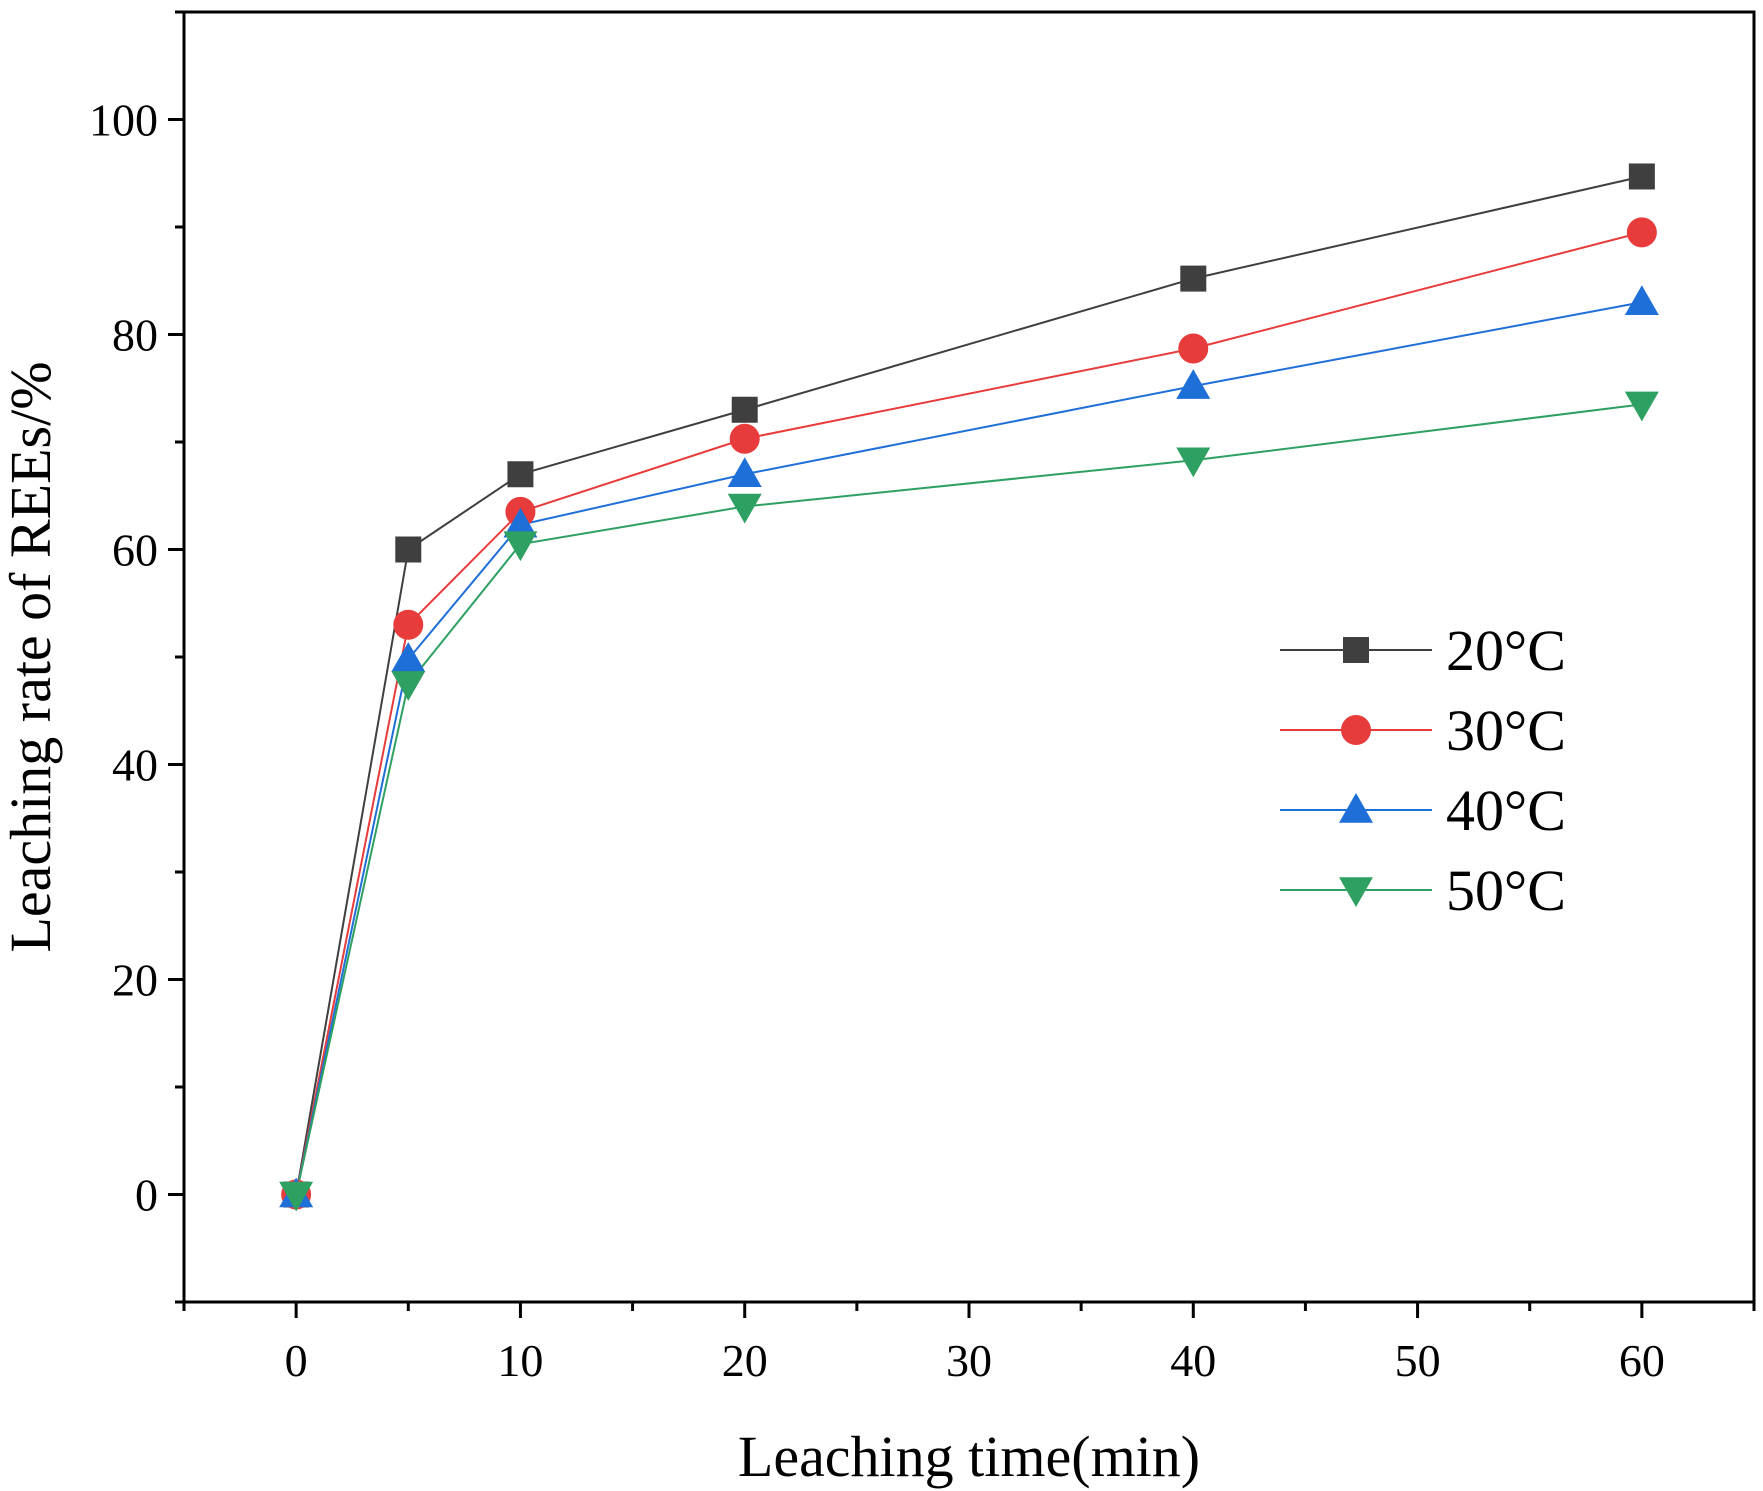 The image size is (1763, 1491). Describe the element at coordinates (1193, 1360) in the screenshot. I see `x-tick-label: 40` at that location.